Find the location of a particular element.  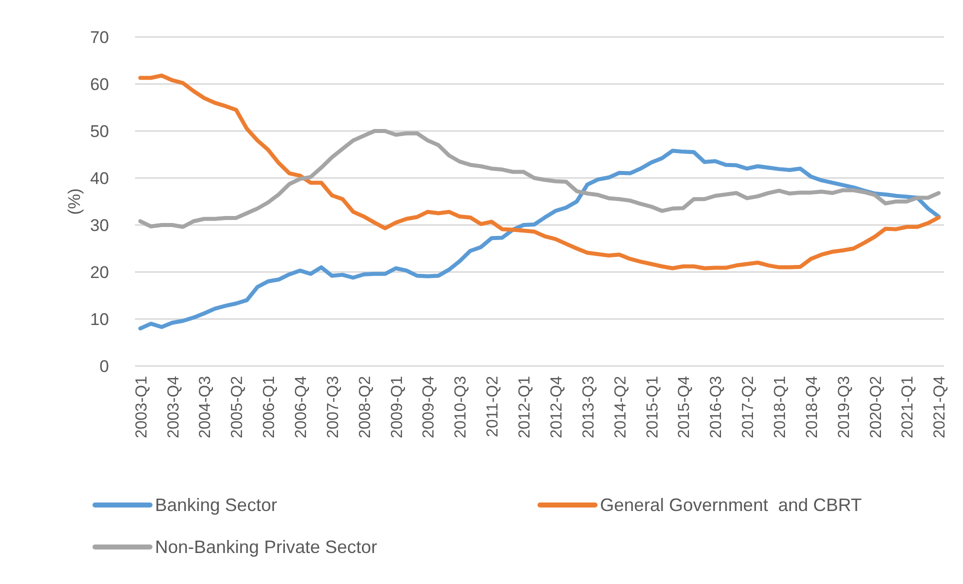

x-tick-label: 2017-Q2 is located at coordinates (749, 407).